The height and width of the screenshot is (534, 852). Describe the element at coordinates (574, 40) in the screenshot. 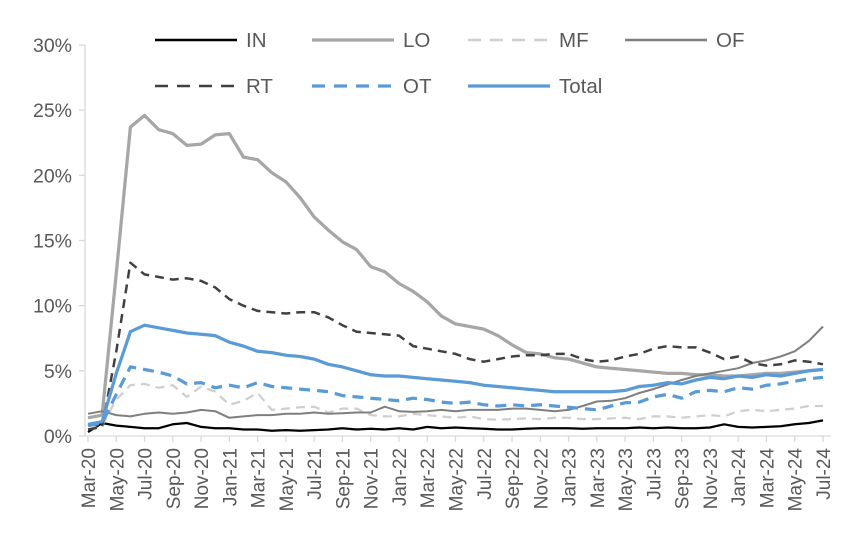

I see `legend-label-MF: MF` at that location.